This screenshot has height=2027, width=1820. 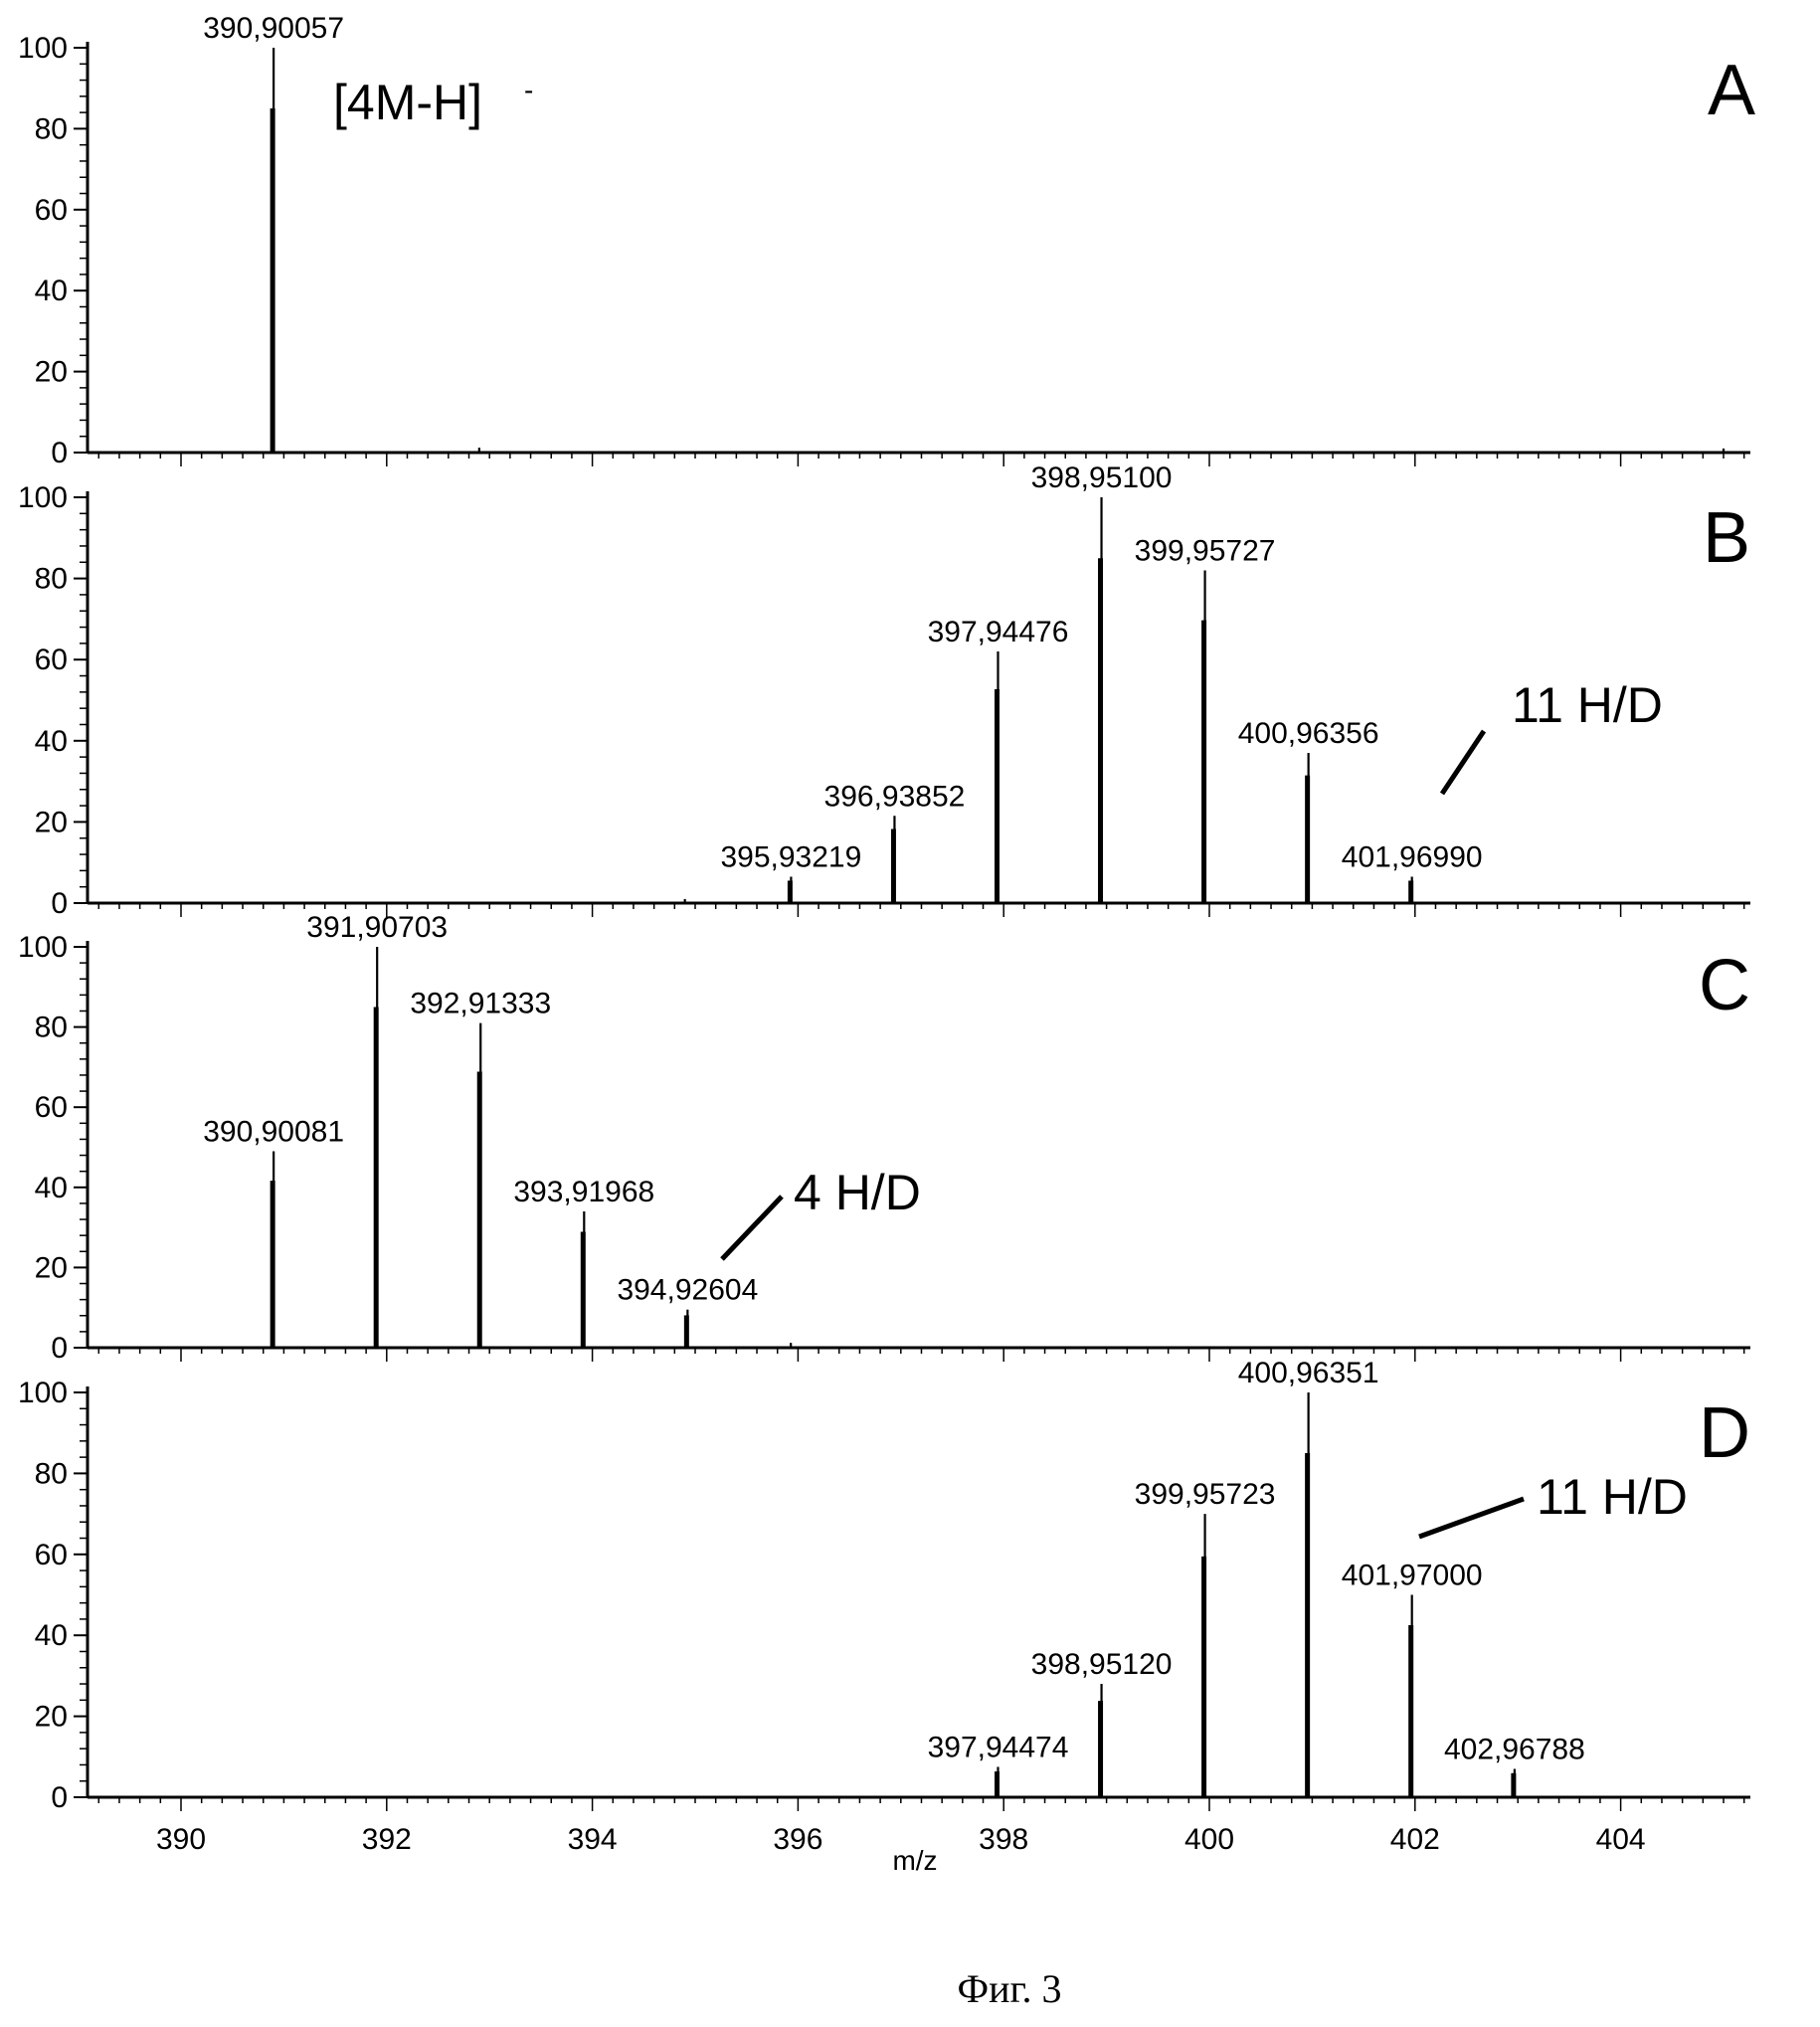 What do you see at coordinates (998, 632) in the screenshot?
I see `peak-label: 397,94476` at bounding box center [998, 632].